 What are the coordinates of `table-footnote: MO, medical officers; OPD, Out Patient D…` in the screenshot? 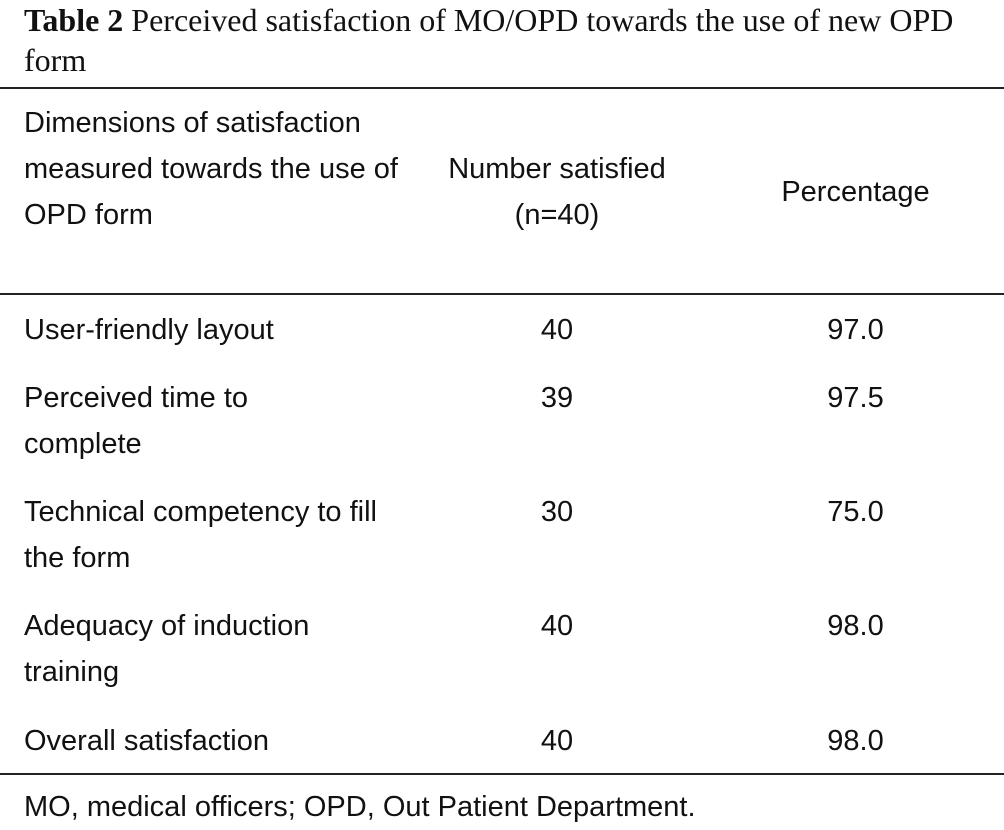 It's located at (360, 807).